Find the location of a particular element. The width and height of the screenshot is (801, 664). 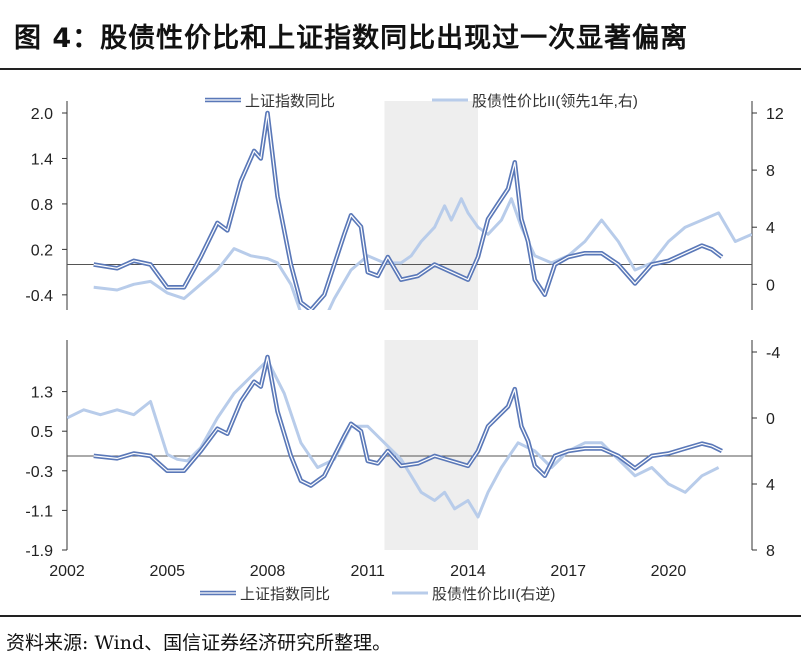

legend-label-ratio: 股债性价比II(领先1年,右) is located at coordinates (555, 101).